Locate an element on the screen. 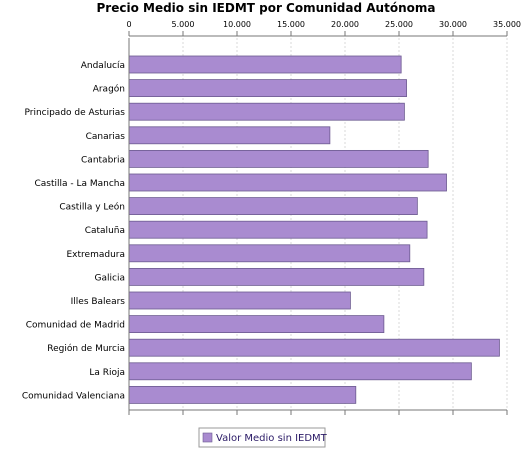  category-label: Comunidad Valenciana is located at coordinates (73, 396).